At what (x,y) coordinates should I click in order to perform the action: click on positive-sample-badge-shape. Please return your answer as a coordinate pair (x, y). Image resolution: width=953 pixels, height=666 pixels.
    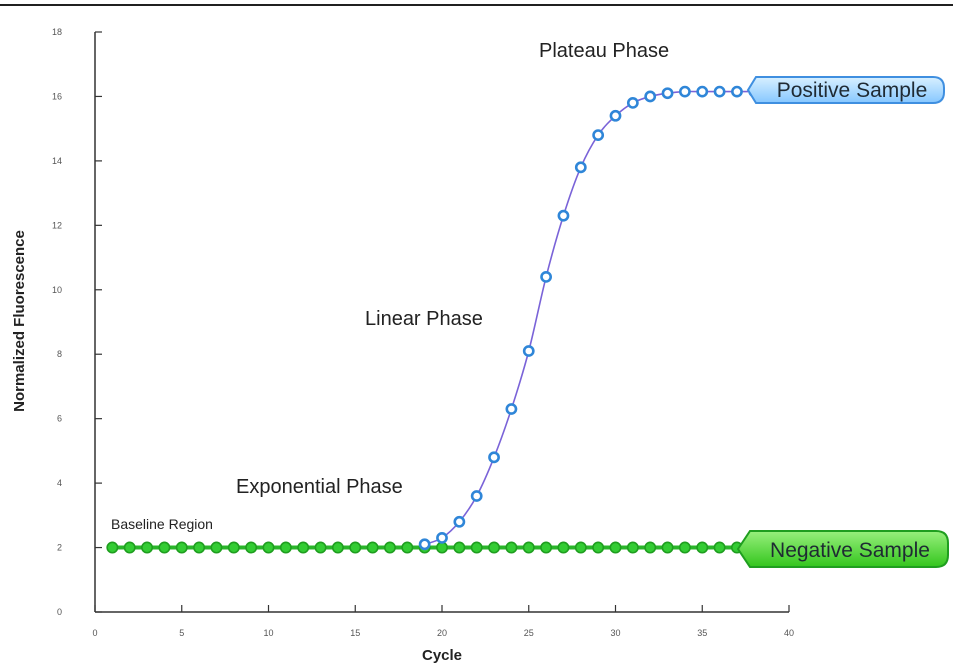
    Looking at the image, I should click on (845, 90).